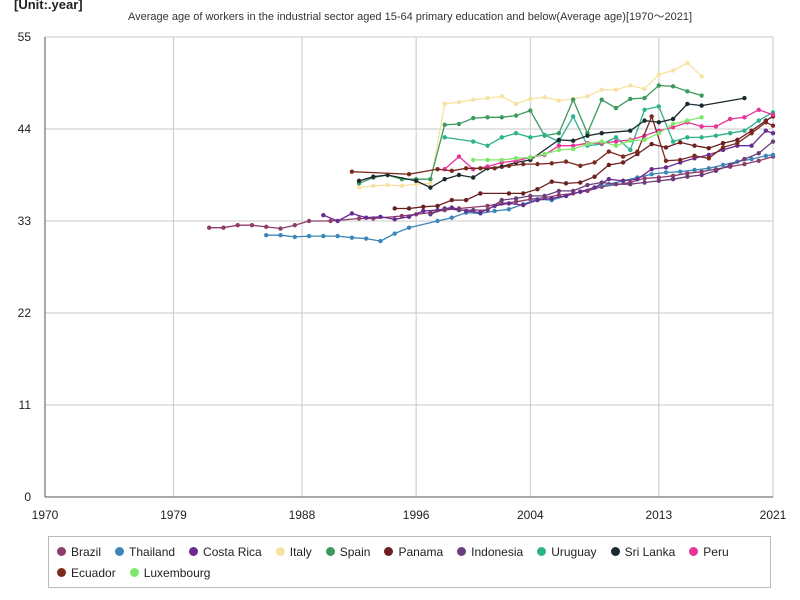 The image size is (800, 600). Describe the element at coordinates (152, 551) in the screenshot. I see `legend-label: Thailand` at that location.